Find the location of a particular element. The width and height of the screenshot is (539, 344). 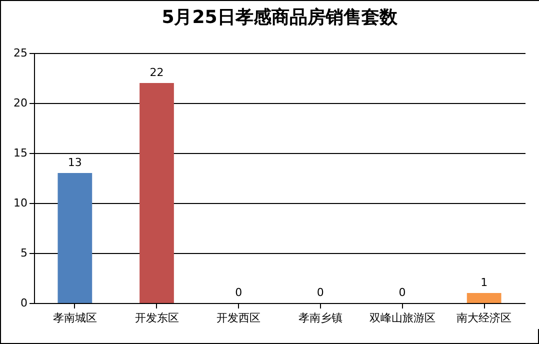

x-tick-label: 南大经济区 is located at coordinates (484, 318).